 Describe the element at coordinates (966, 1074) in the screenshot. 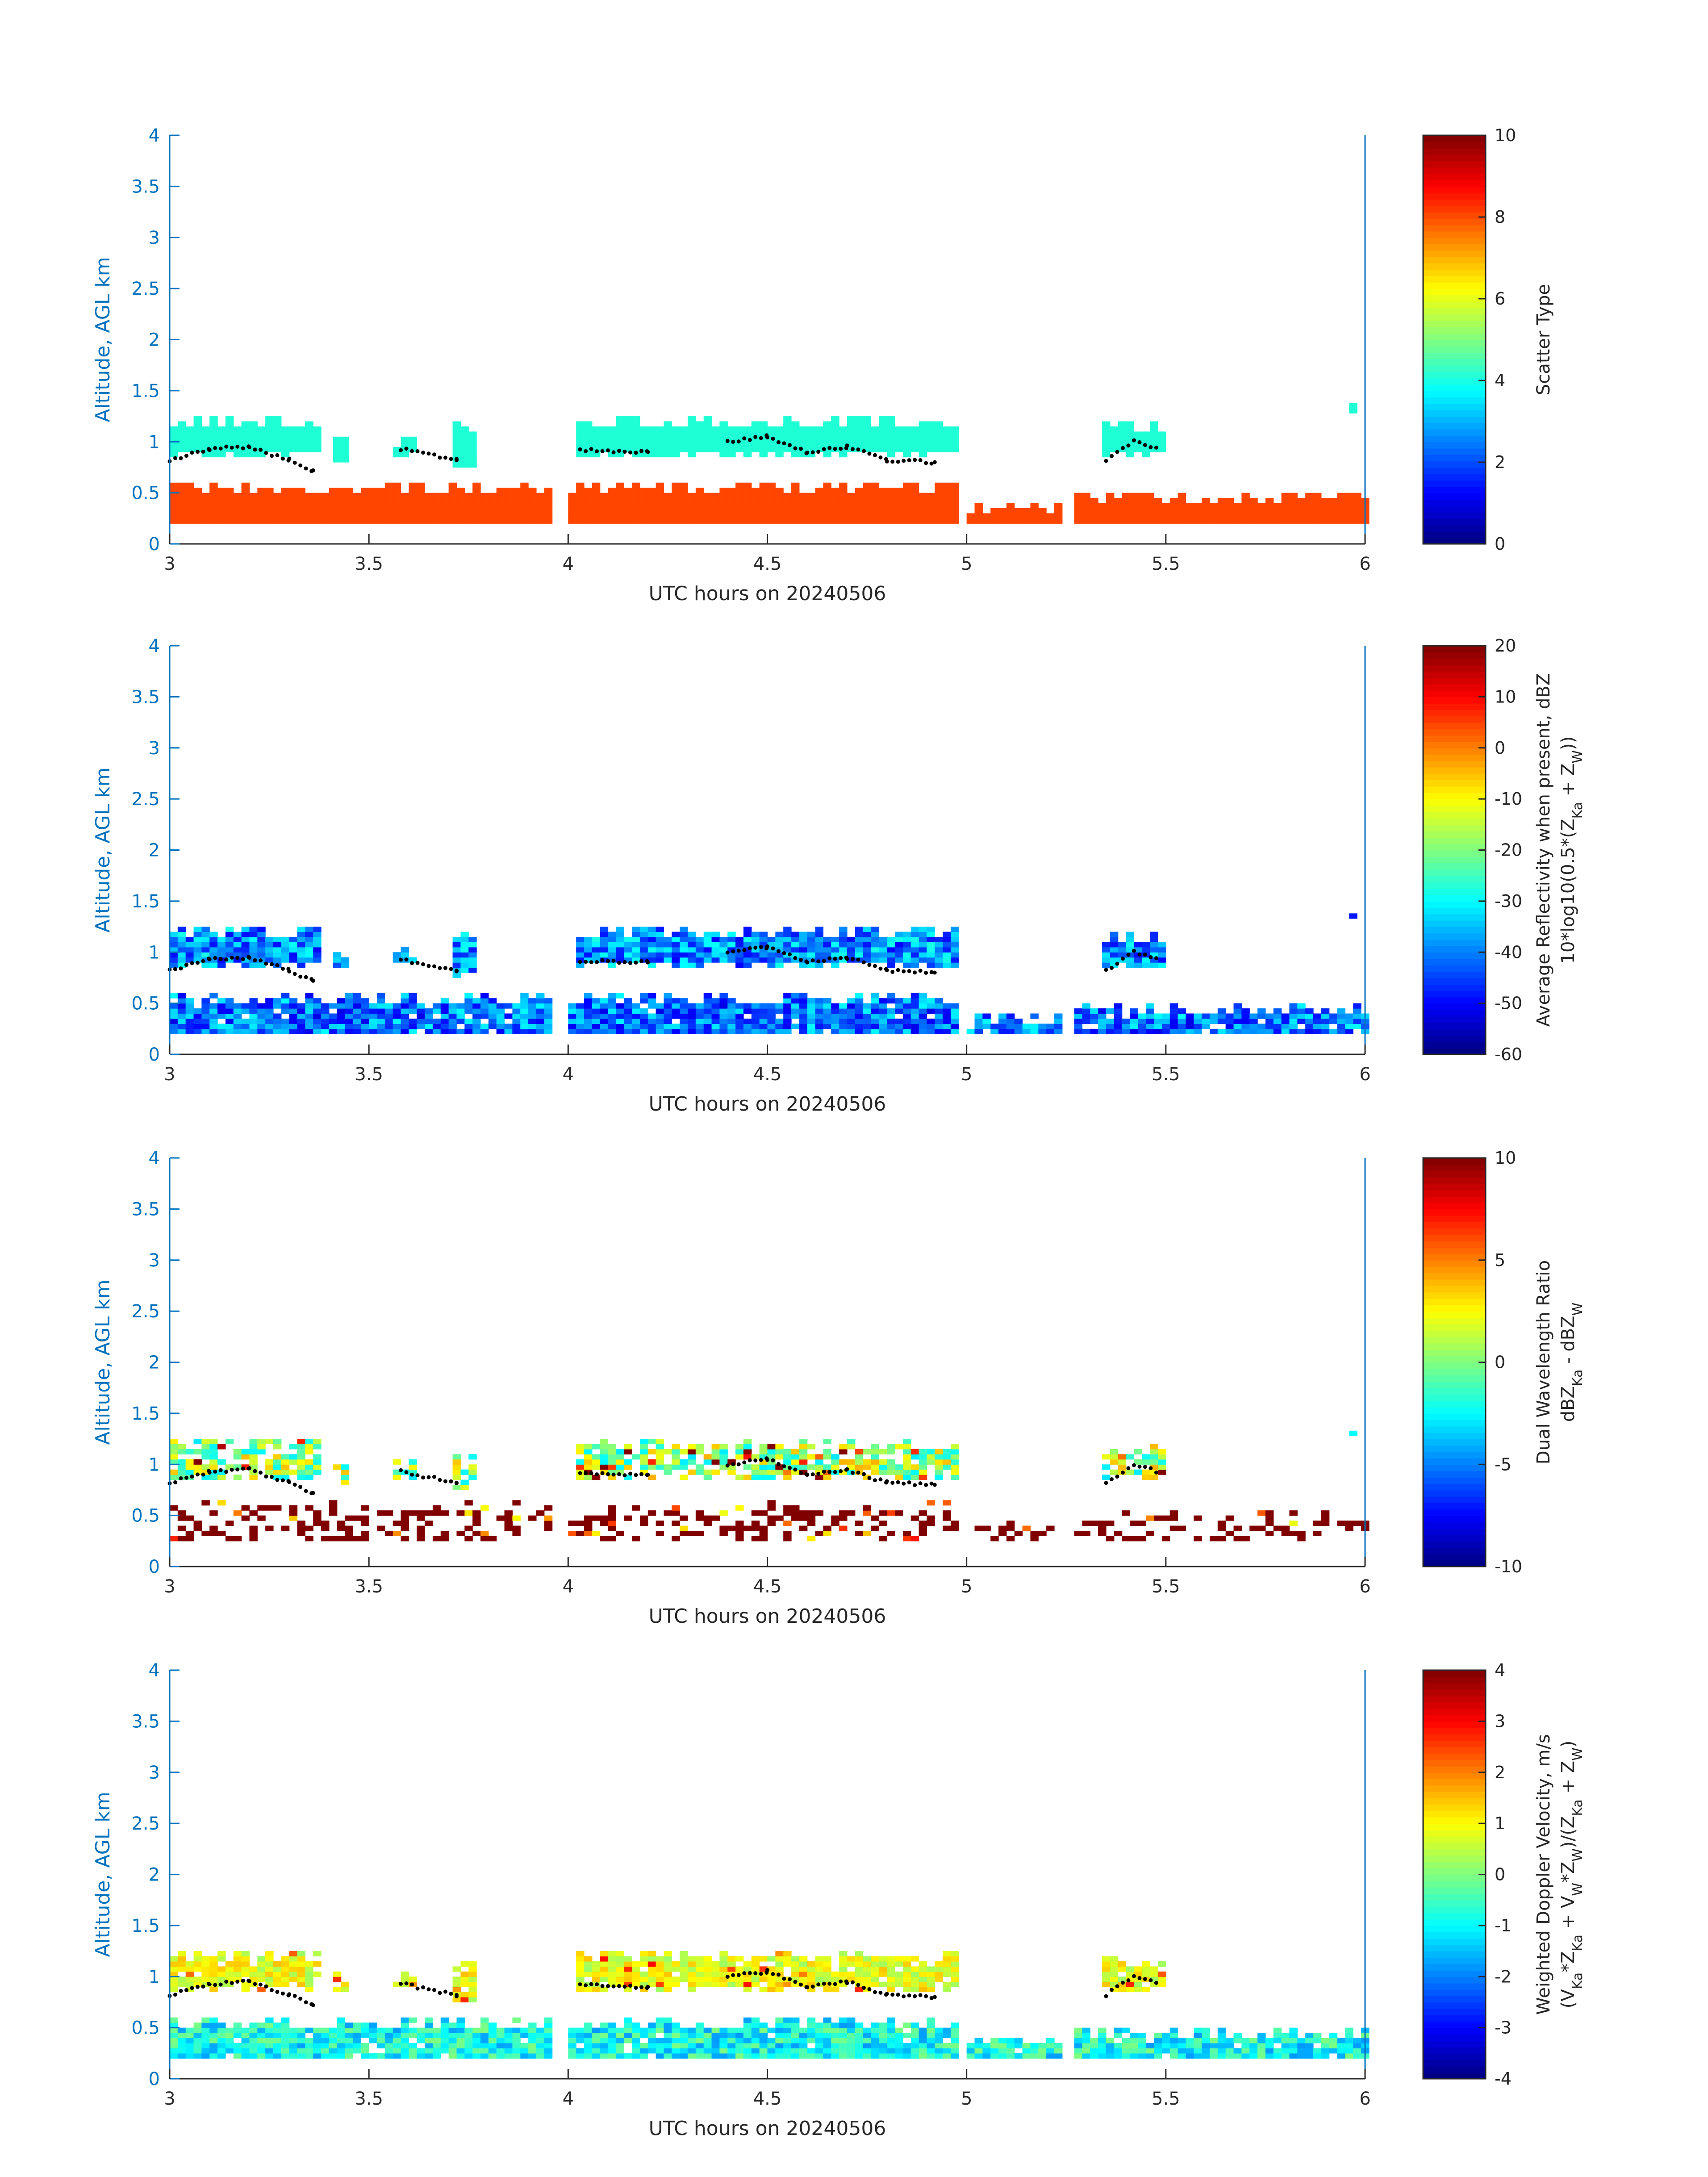

I see `x-tick-label: 5` at that location.